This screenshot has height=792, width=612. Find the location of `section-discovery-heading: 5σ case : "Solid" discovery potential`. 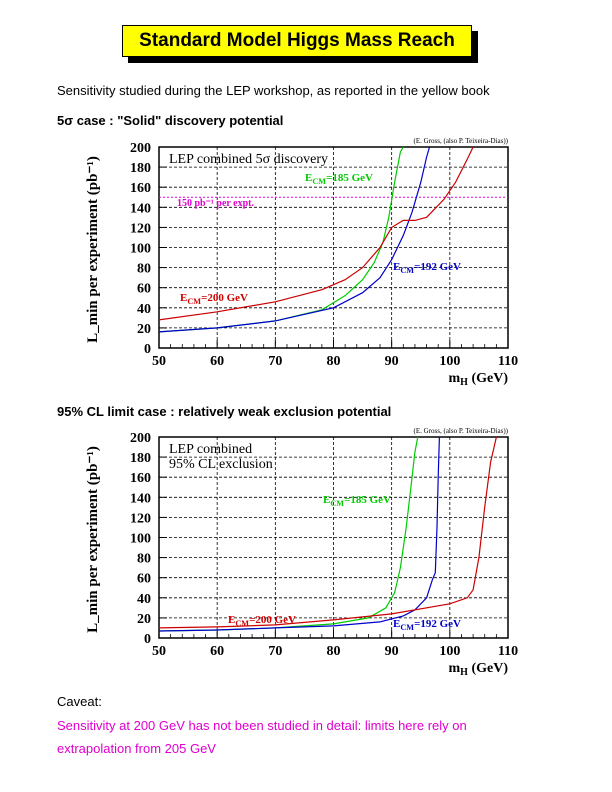

section-discovery-heading: 5σ case : "Solid" discovery potential is located at coordinates (170, 120).